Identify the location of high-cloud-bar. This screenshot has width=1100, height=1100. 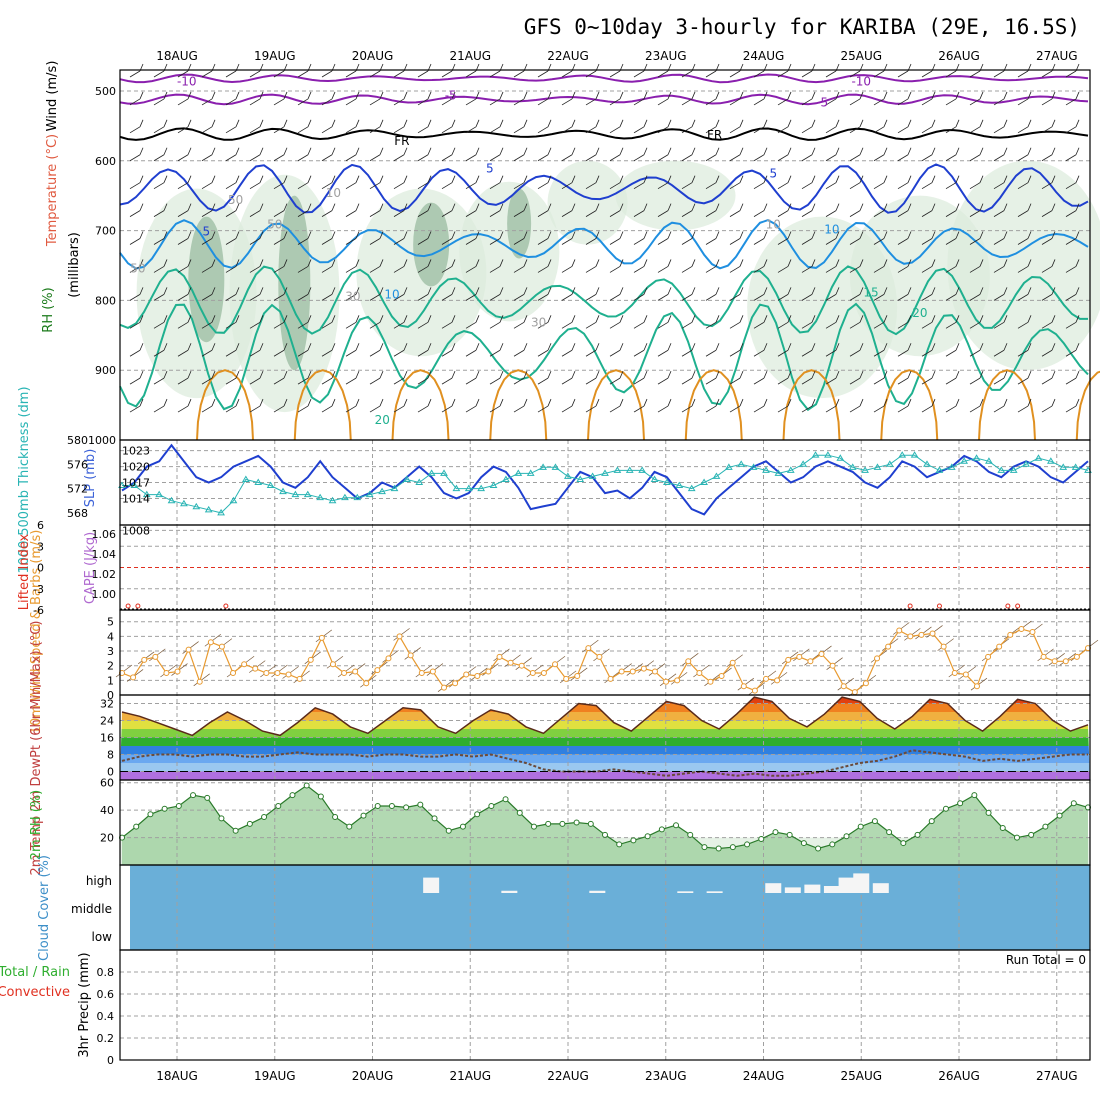
(831, 889).